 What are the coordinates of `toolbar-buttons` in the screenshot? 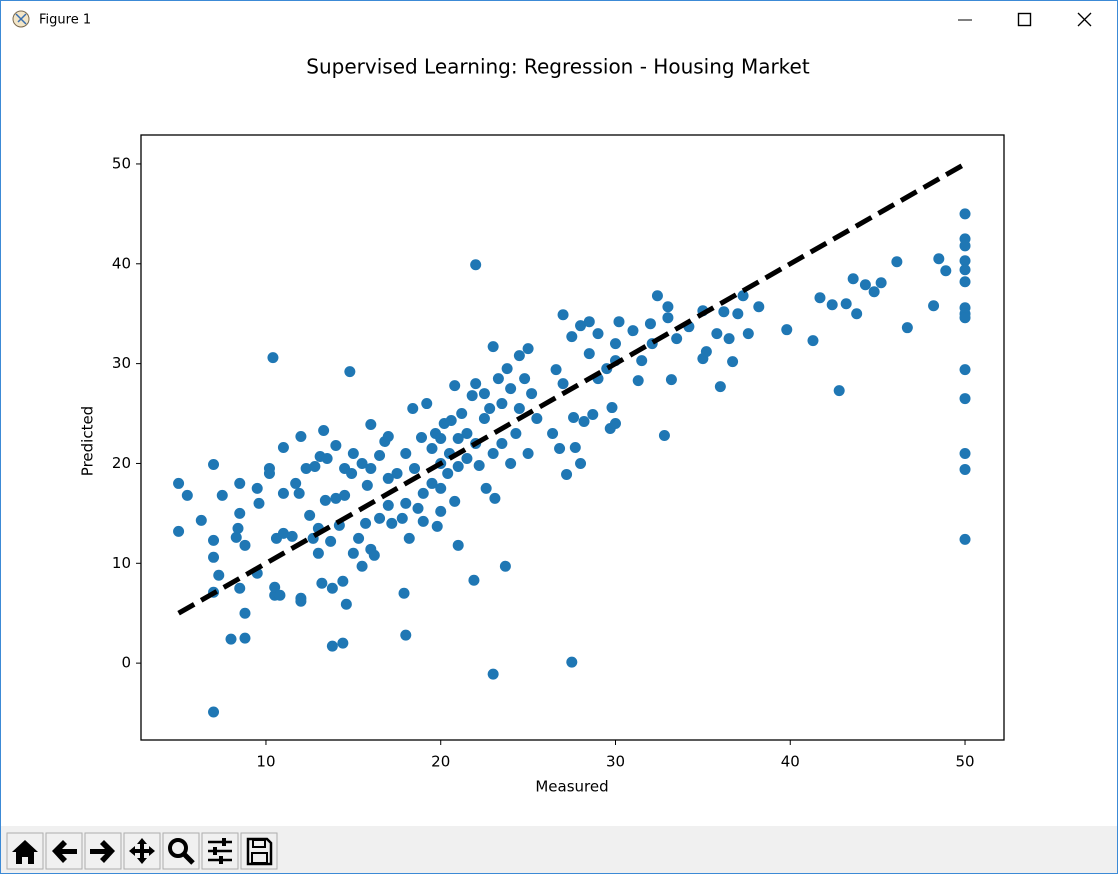 It's located at (142, 851).